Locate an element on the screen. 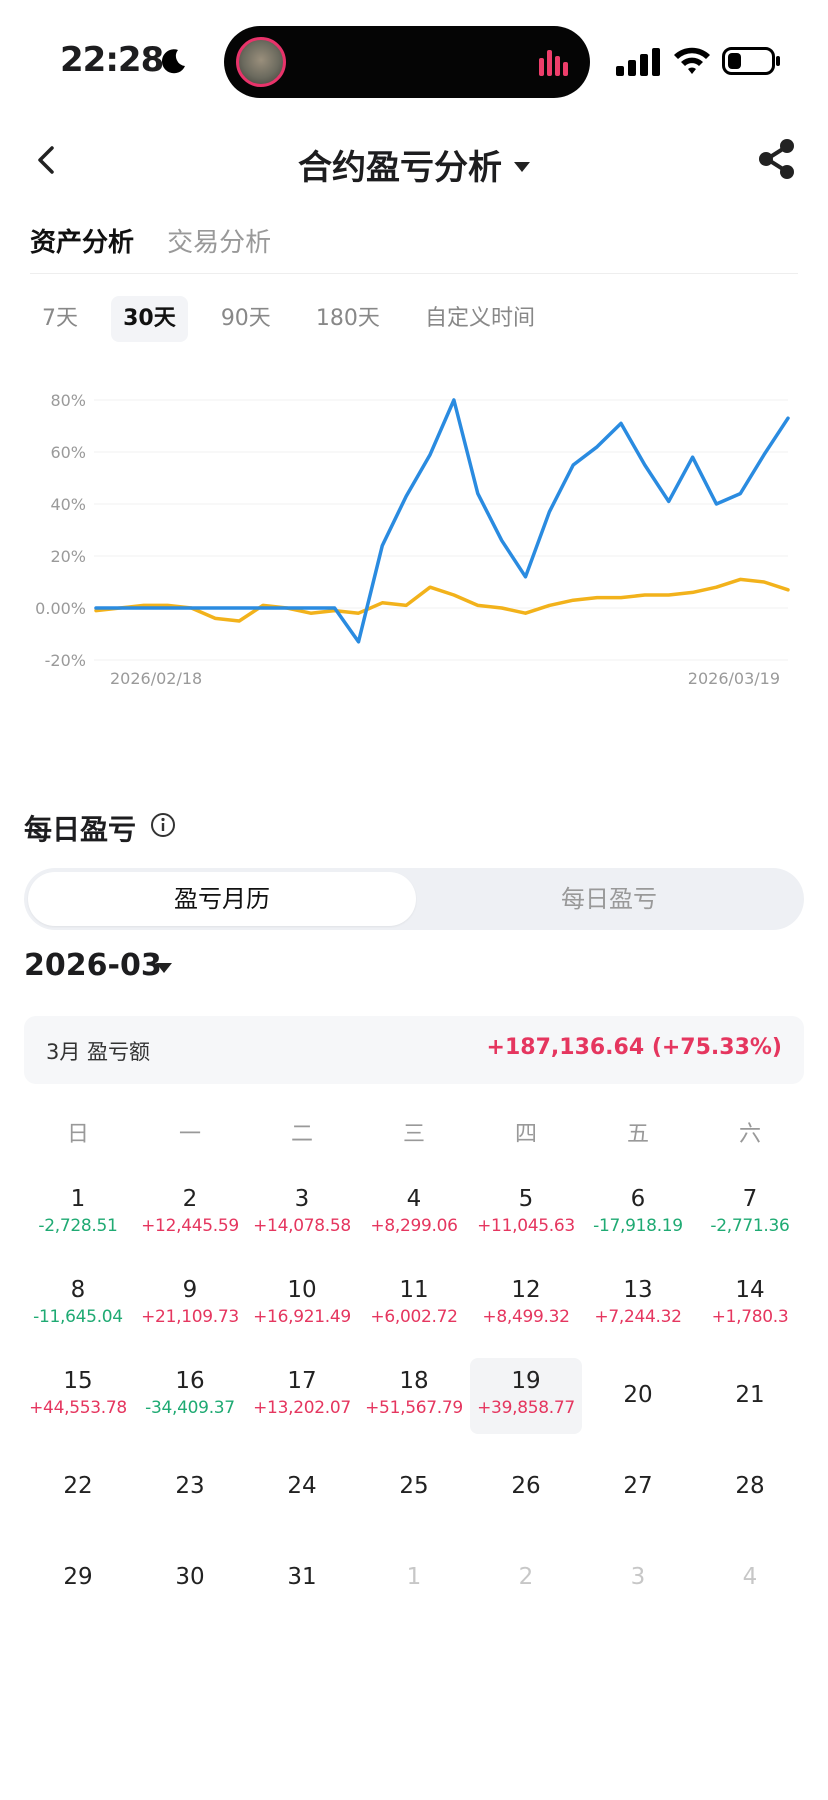 Image resolution: width=828 pixels, height=1800 pixels. day-number: 4 is located at coordinates (750, 1577).